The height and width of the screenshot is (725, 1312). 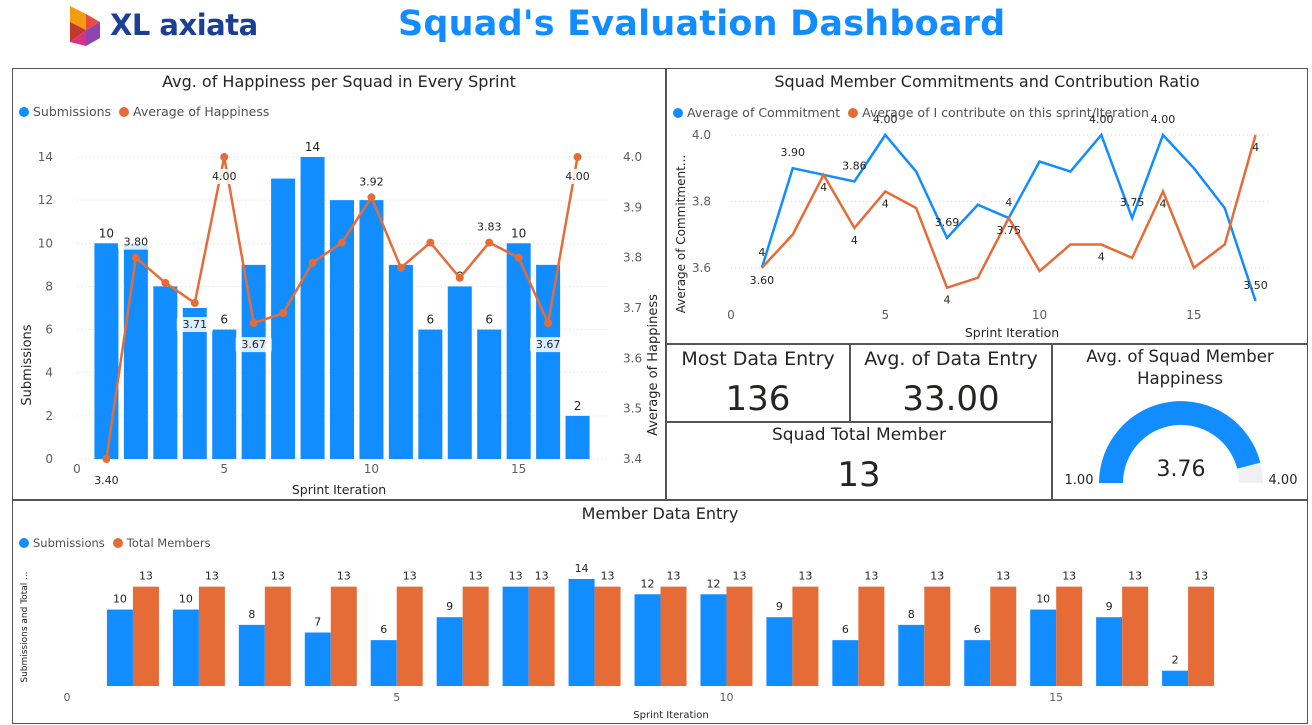 What do you see at coordinates (632, 308) in the screenshot?
I see `y-right-tick-label: 3.7` at bounding box center [632, 308].